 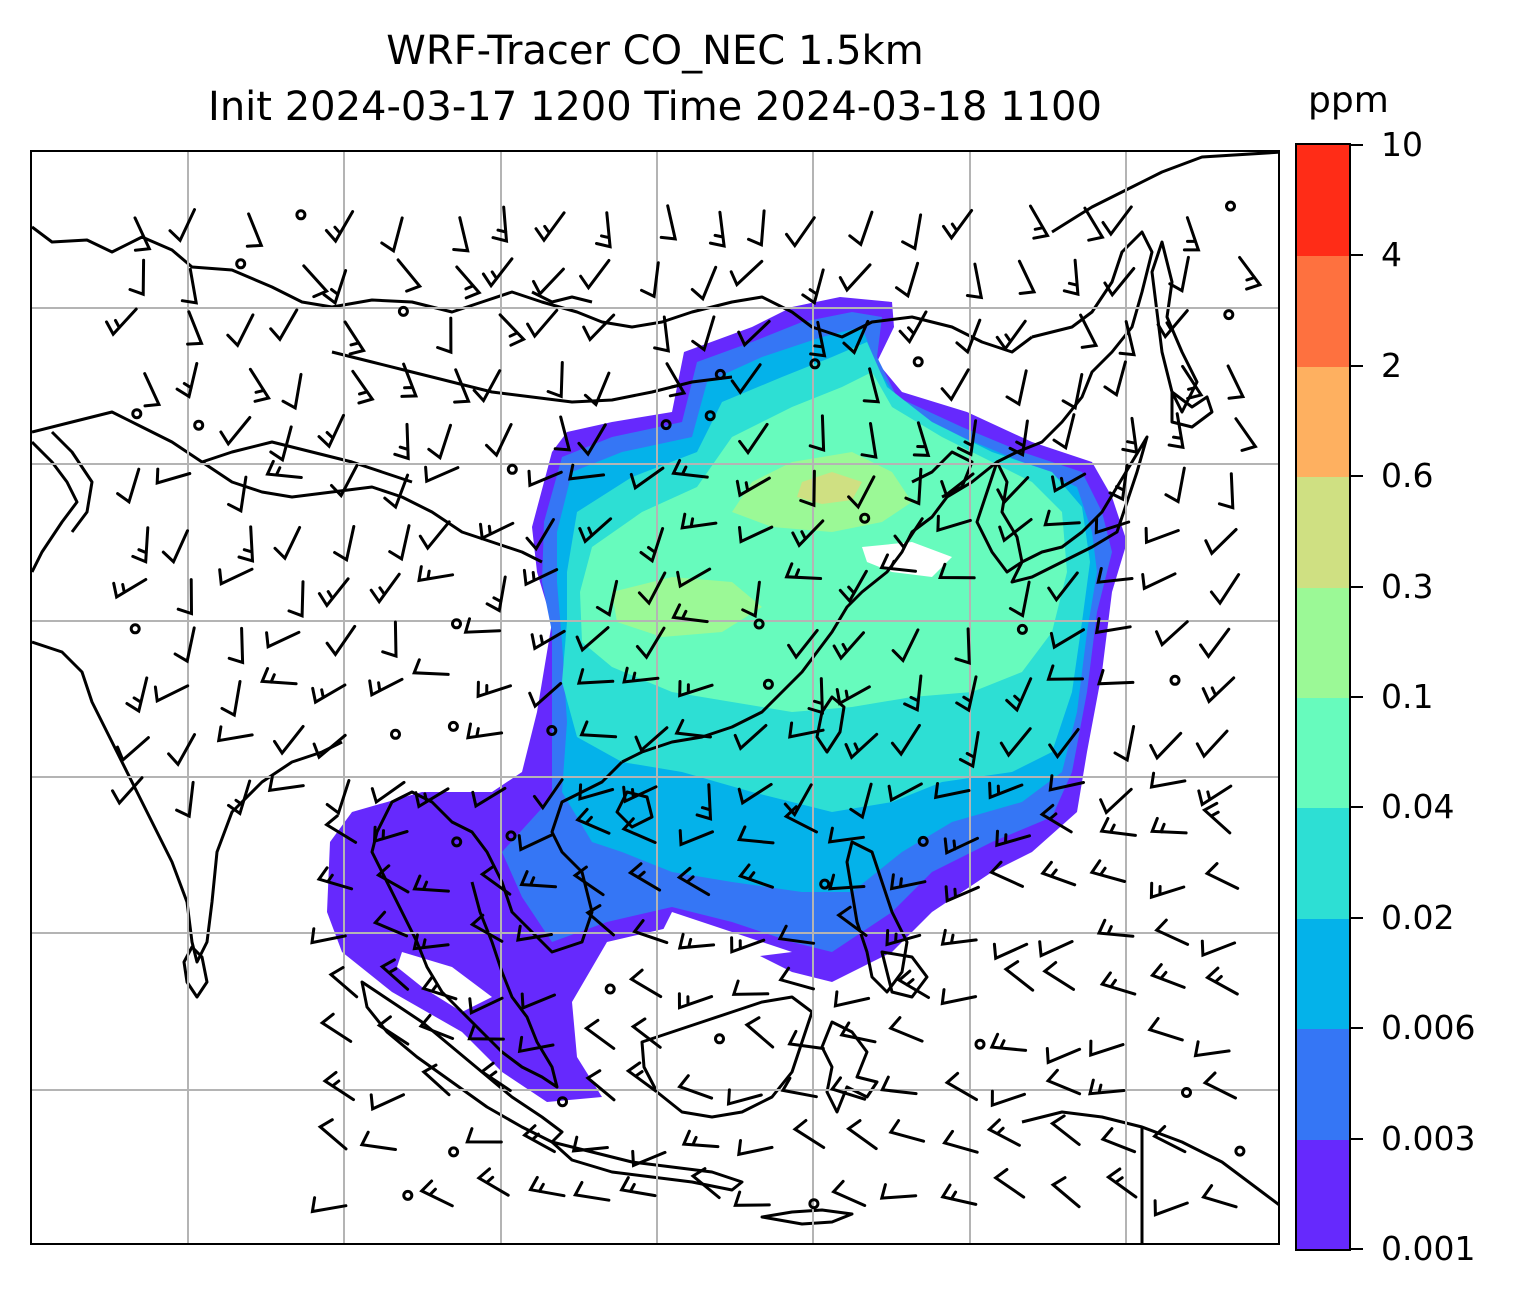 What do you see at coordinates (999, 517) in the screenshot?
I see `coastline-korea` at bounding box center [999, 517].